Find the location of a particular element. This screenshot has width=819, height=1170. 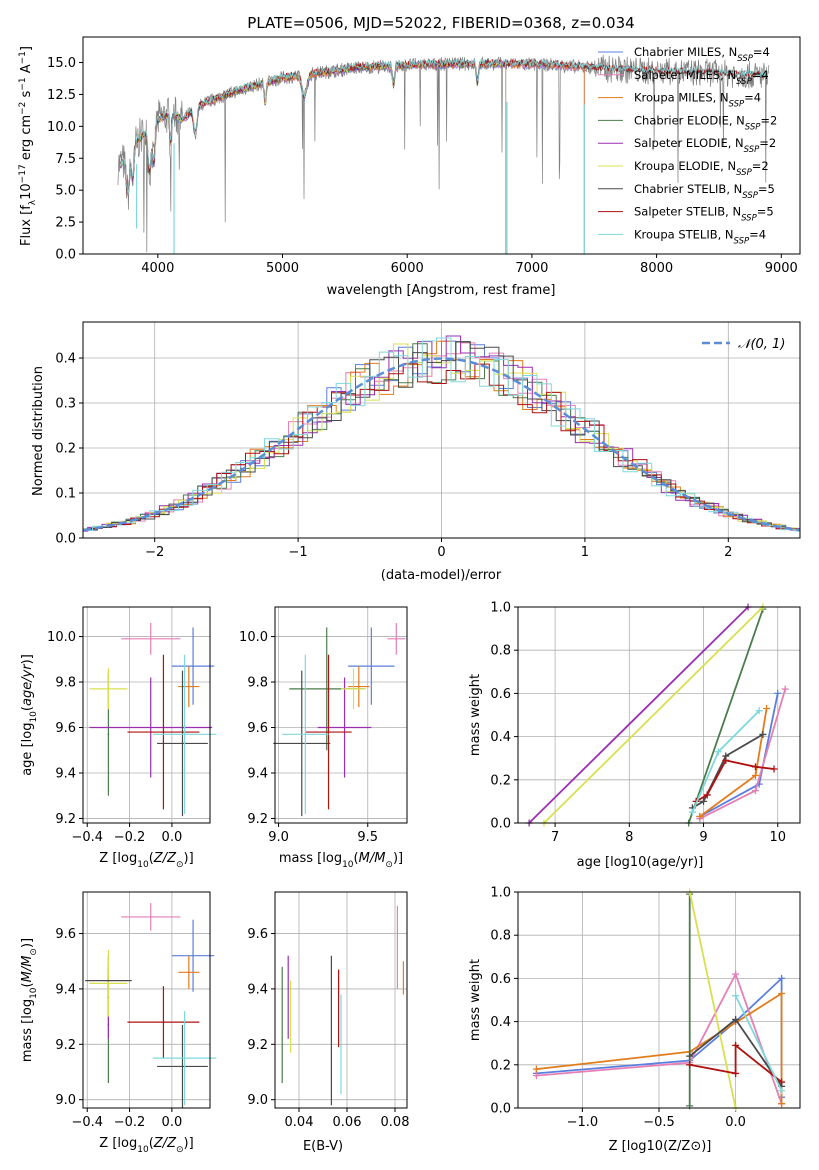

residuals-xlabel: (data-model)/error is located at coordinates (441, 575).